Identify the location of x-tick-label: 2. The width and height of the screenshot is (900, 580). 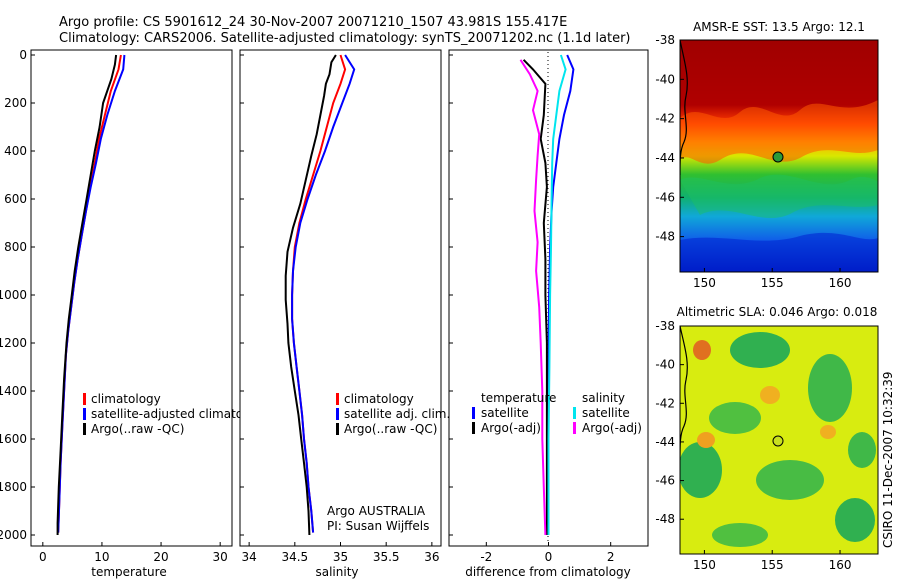
(611, 557).